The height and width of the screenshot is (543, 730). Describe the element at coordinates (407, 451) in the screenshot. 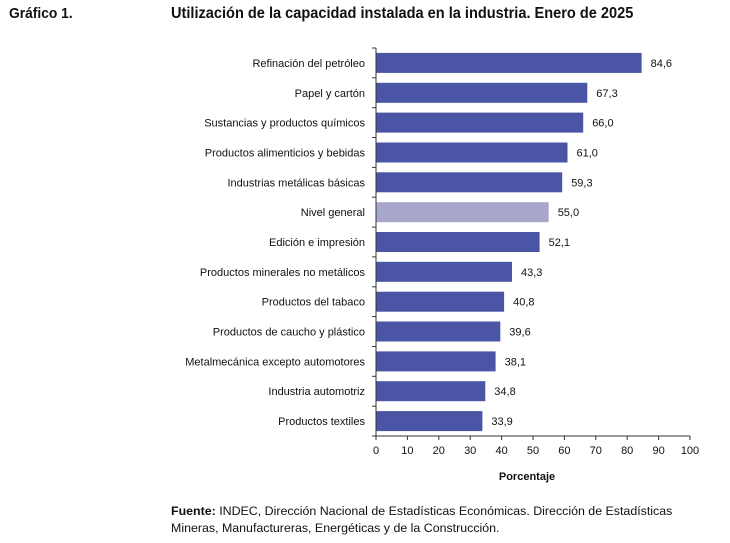

I see `x-tick-label: 10` at that location.